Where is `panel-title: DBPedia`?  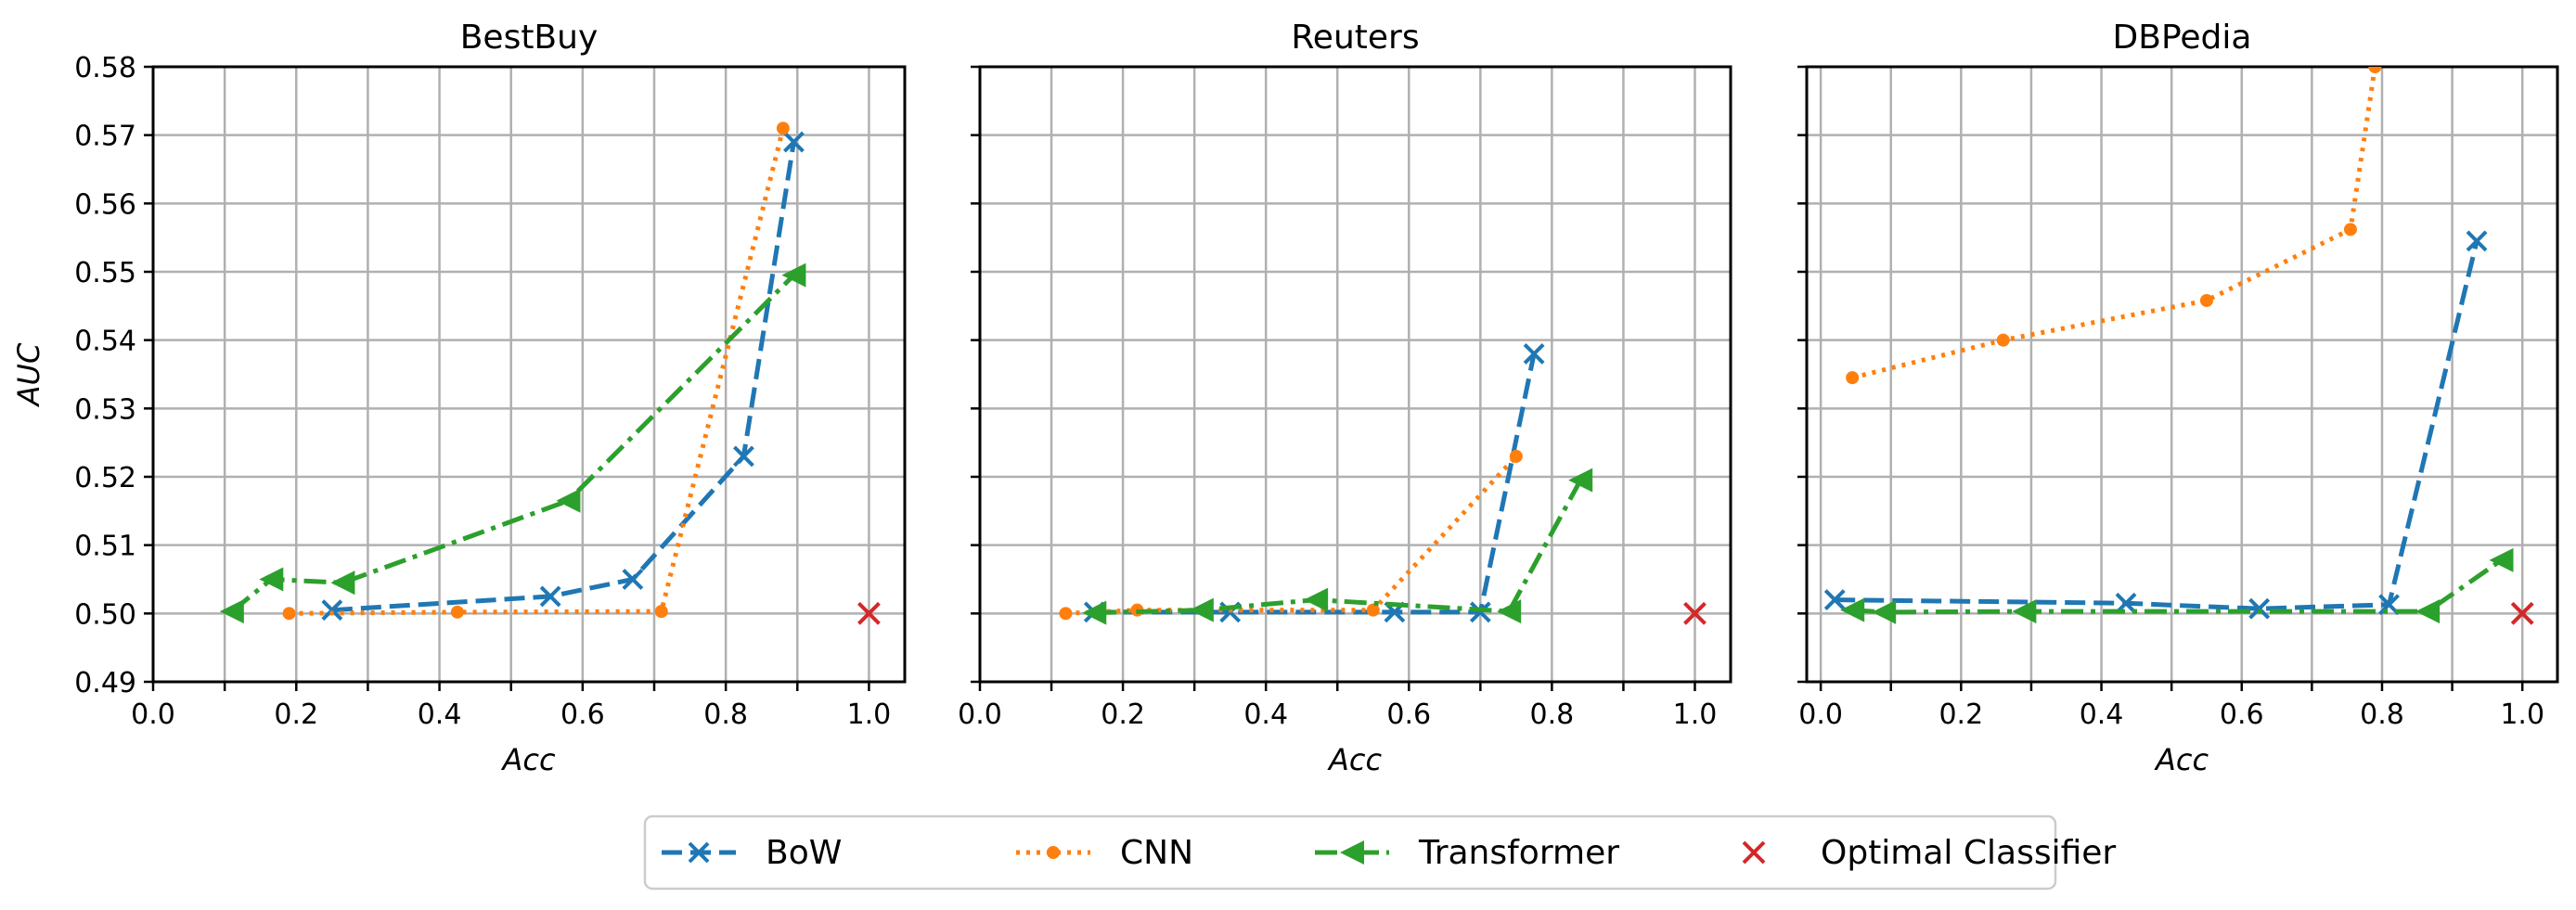 panel-title: DBPedia is located at coordinates (2182, 38).